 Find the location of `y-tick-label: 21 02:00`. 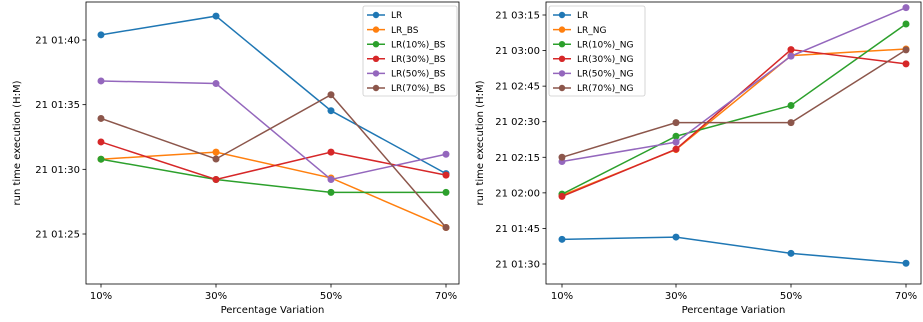

y-tick-label: 21 02:00 is located at coordinates (517, 193).